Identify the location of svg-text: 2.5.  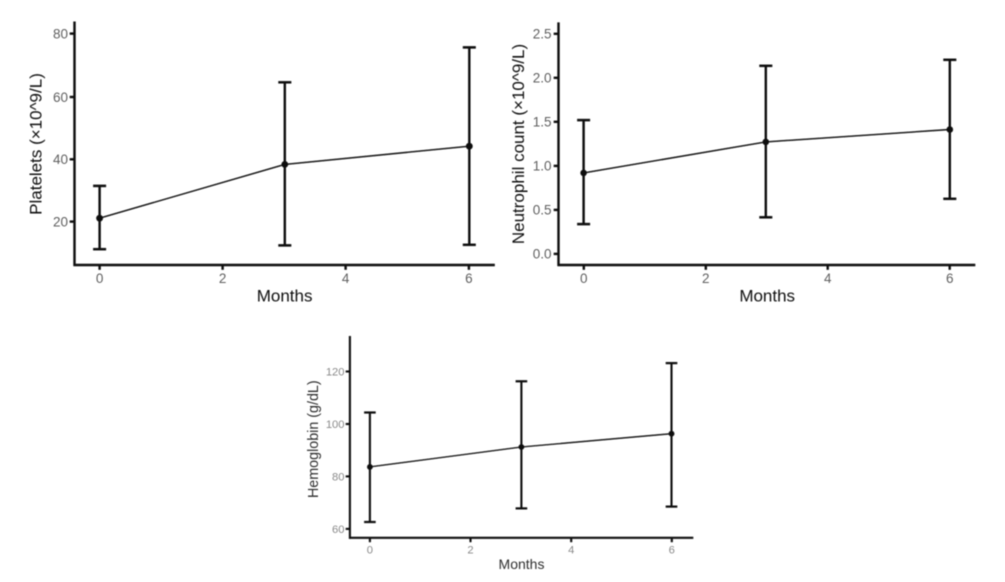
(542, 34).